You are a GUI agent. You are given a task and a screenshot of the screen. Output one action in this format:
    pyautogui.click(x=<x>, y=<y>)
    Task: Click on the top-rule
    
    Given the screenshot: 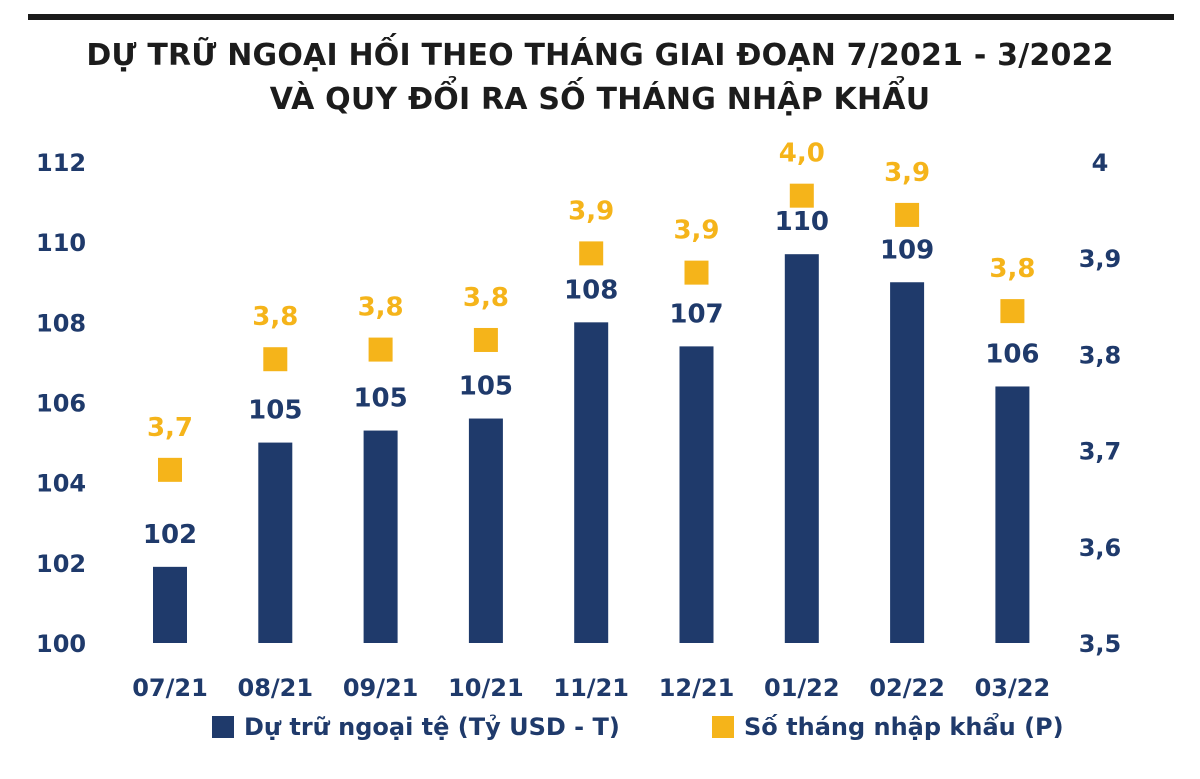 What is the action you would take?
    pyautogui.click(x=601, y=17)
    